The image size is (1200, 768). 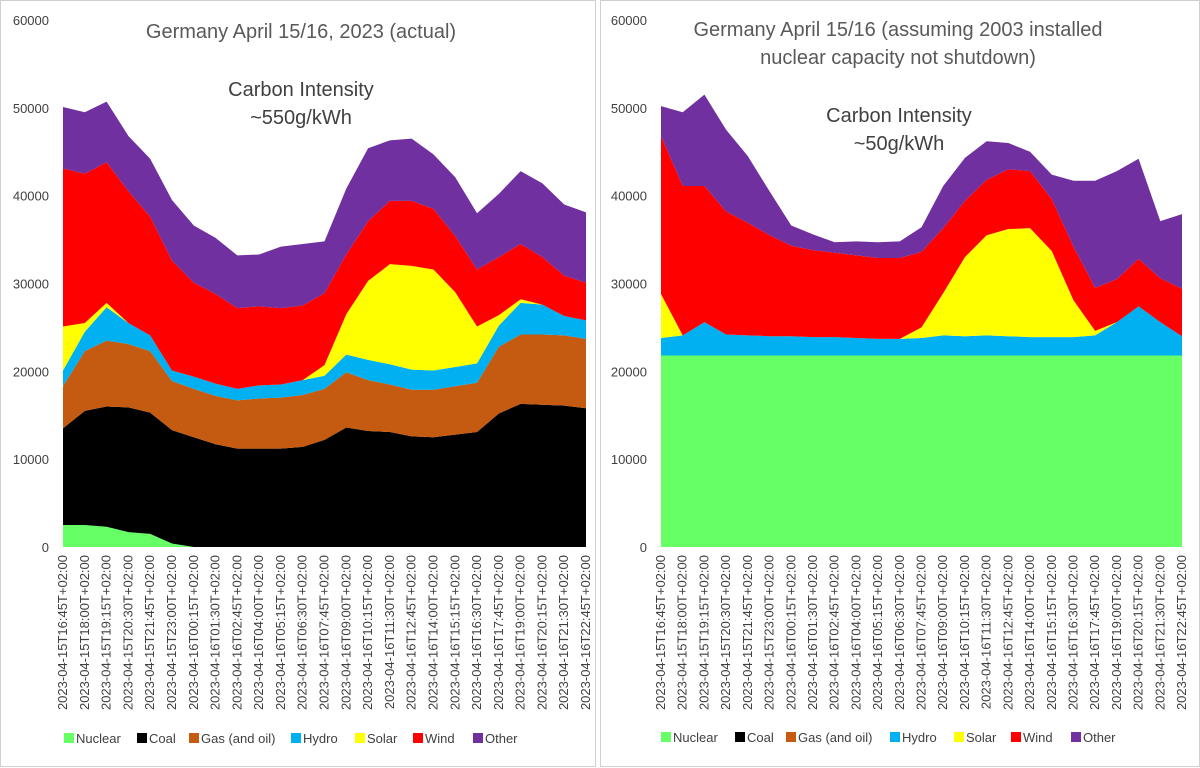 I want to click on legend-label: Coal, so click(x=162, y=738).